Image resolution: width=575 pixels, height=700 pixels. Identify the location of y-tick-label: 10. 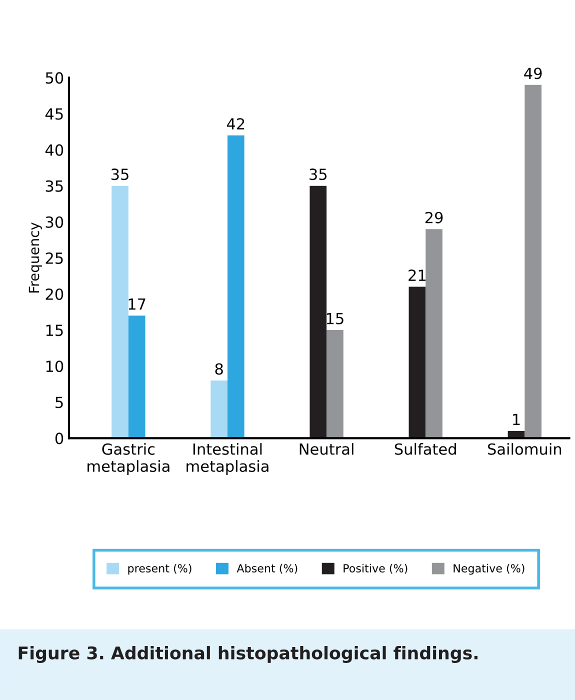
(55, 366).